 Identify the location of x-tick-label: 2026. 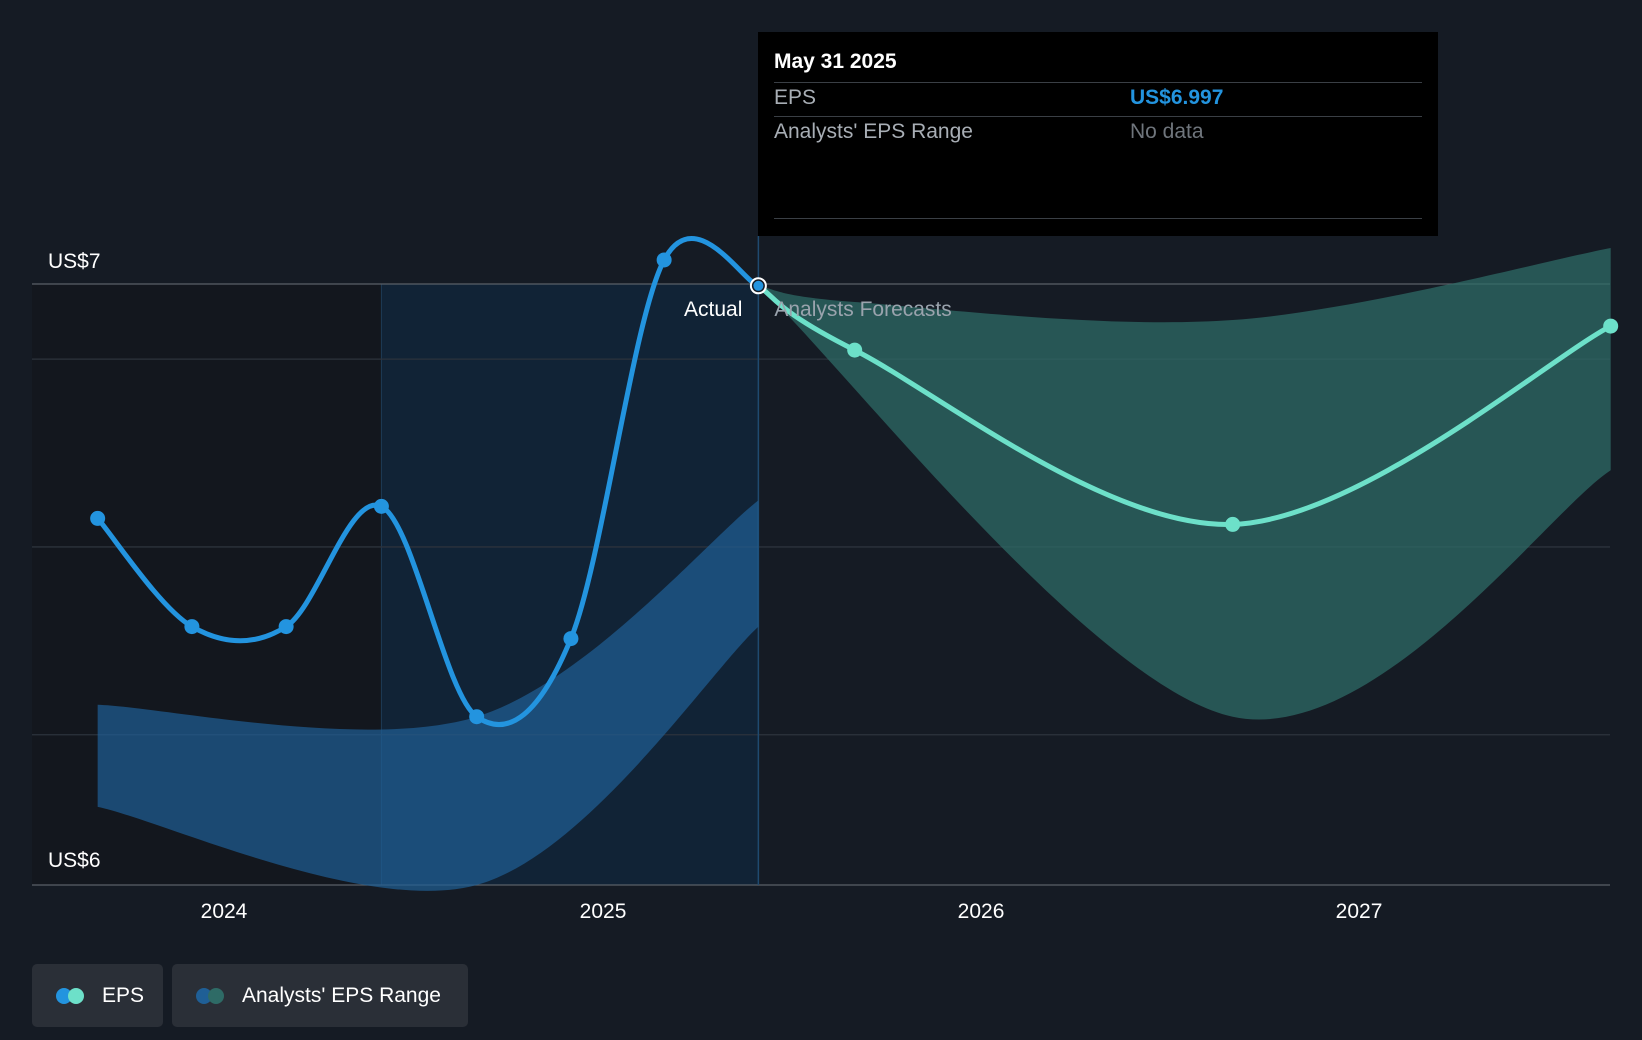
(981, 911).